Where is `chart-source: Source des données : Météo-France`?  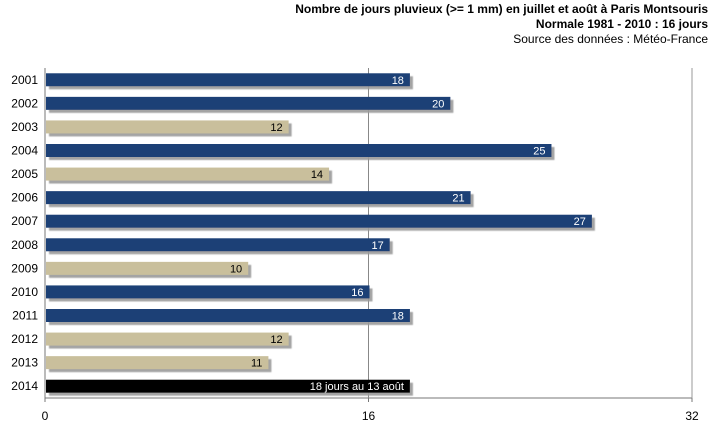
chart-source: Source des données : Météo-France is located at coordinates (610, 39).